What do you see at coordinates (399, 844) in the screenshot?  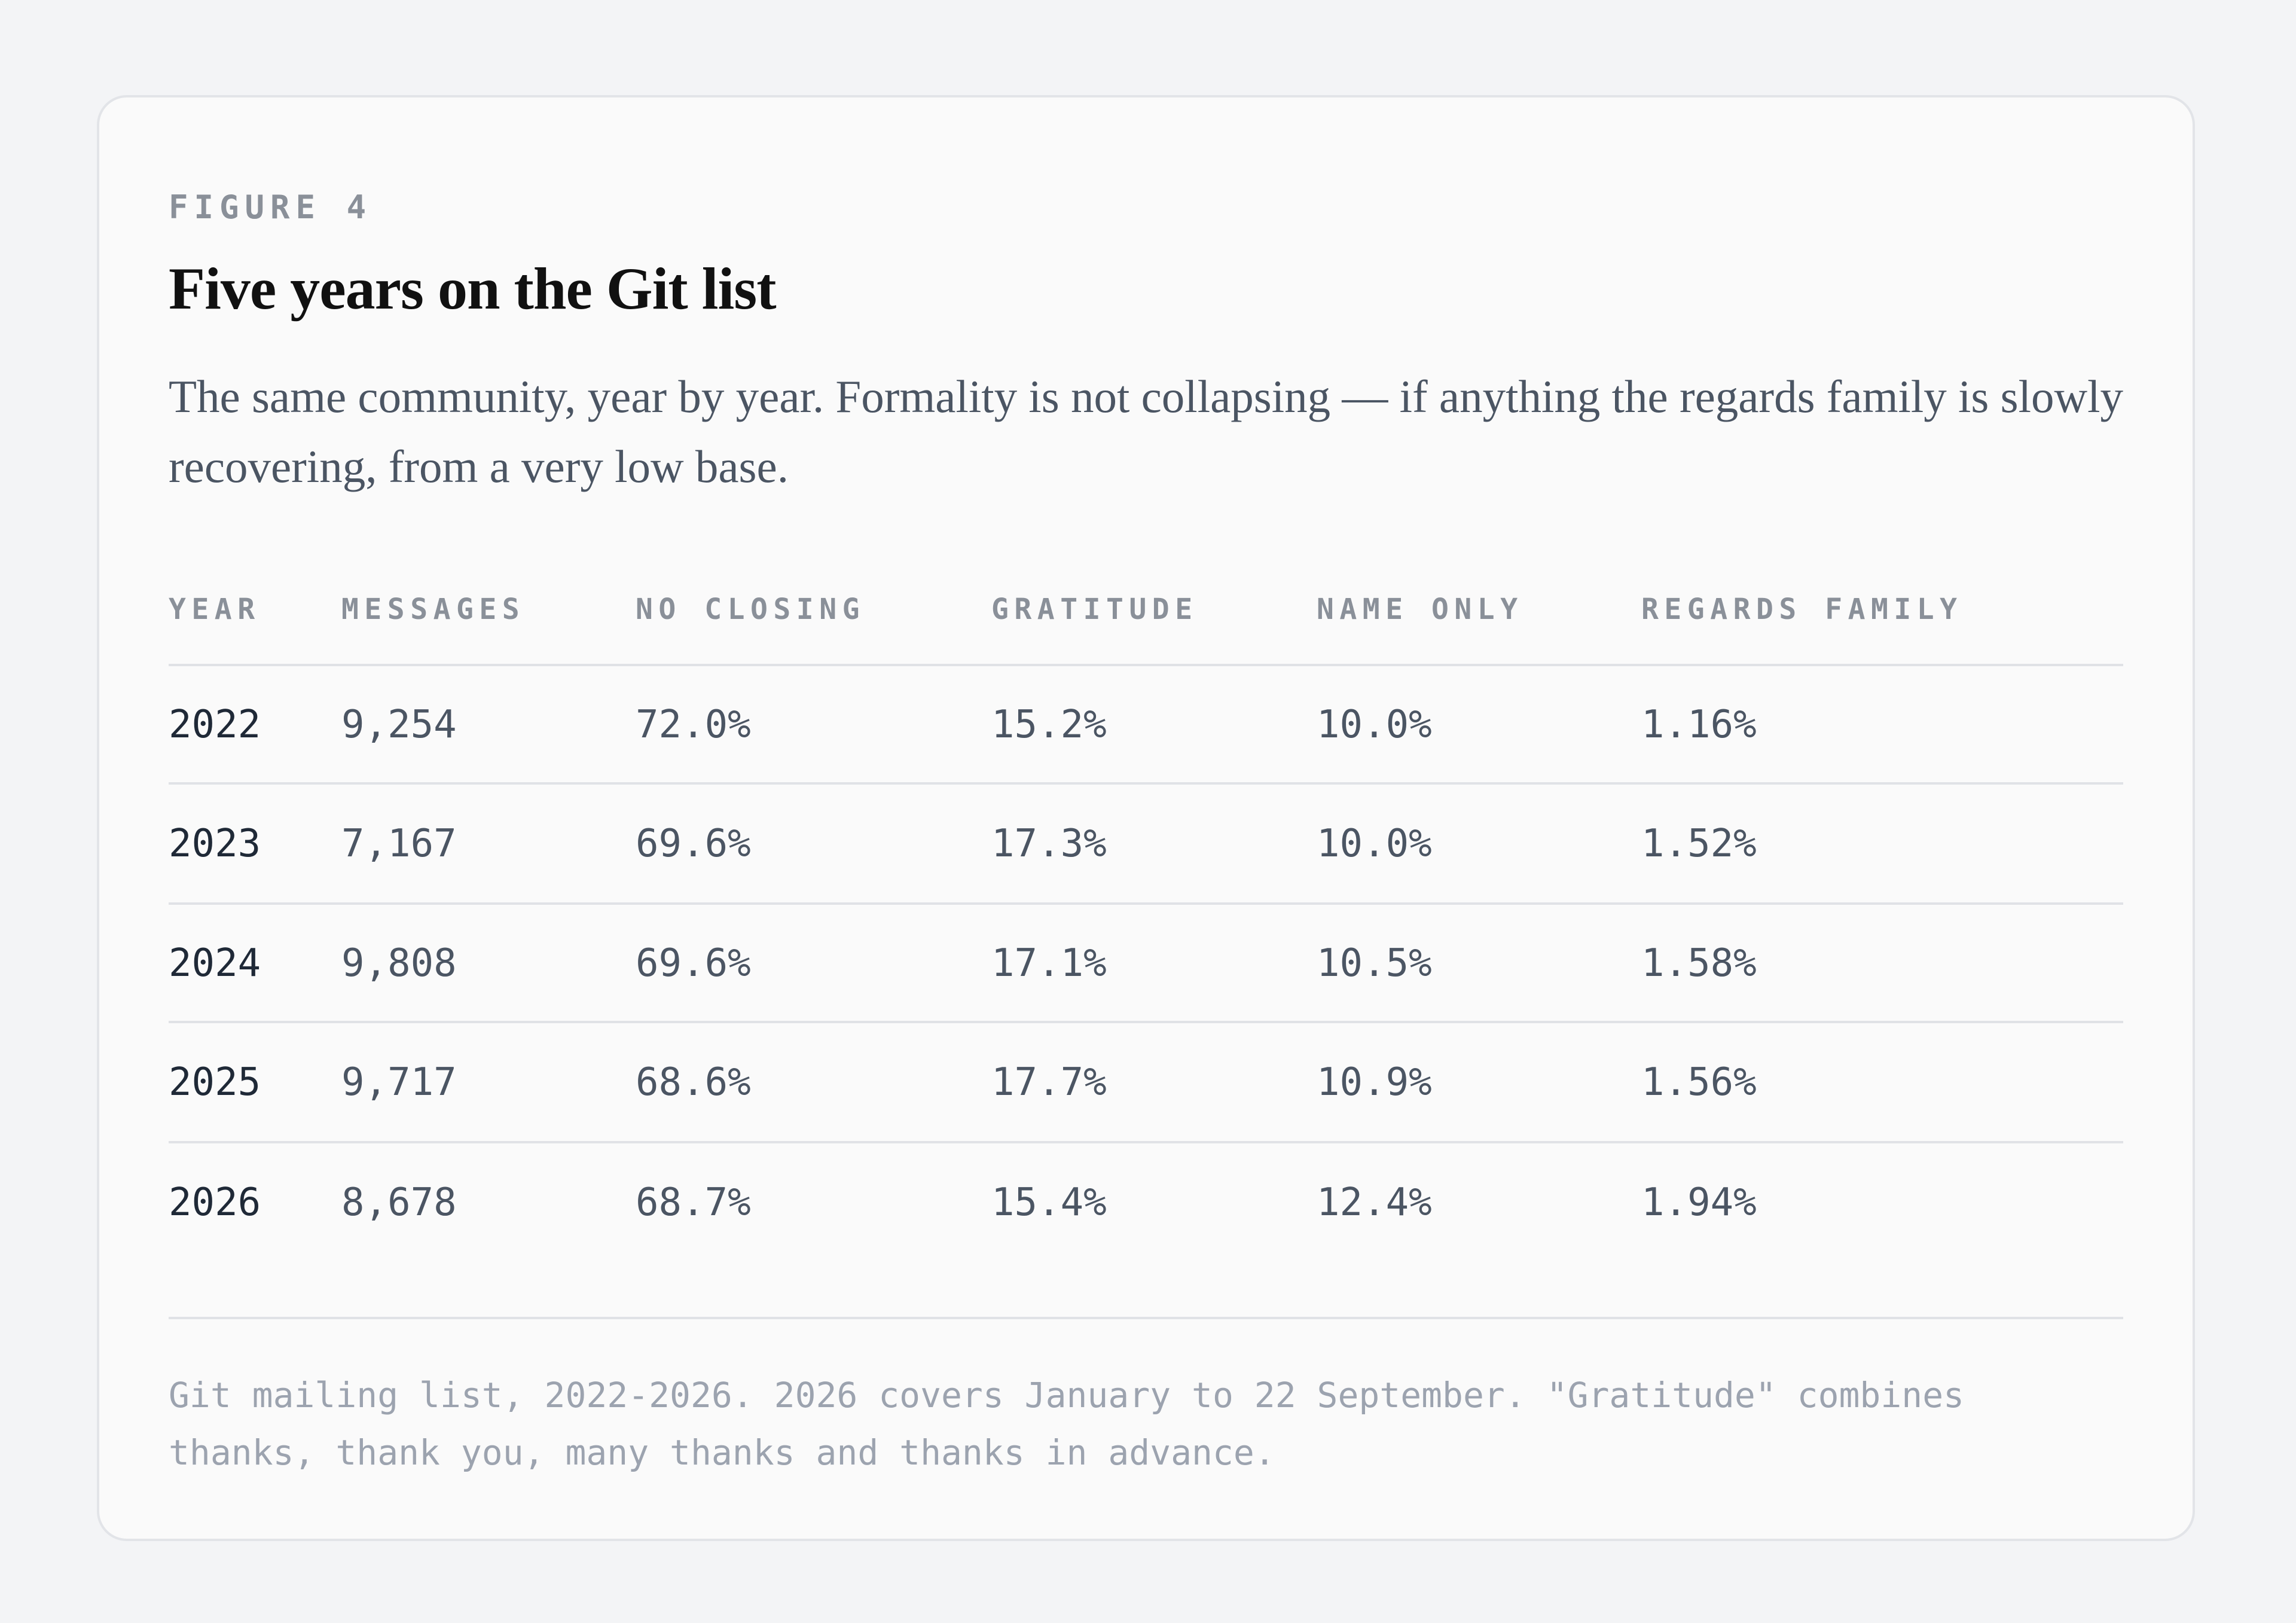 I see `table-cell: 7,167` at bounding box center [399, 844].